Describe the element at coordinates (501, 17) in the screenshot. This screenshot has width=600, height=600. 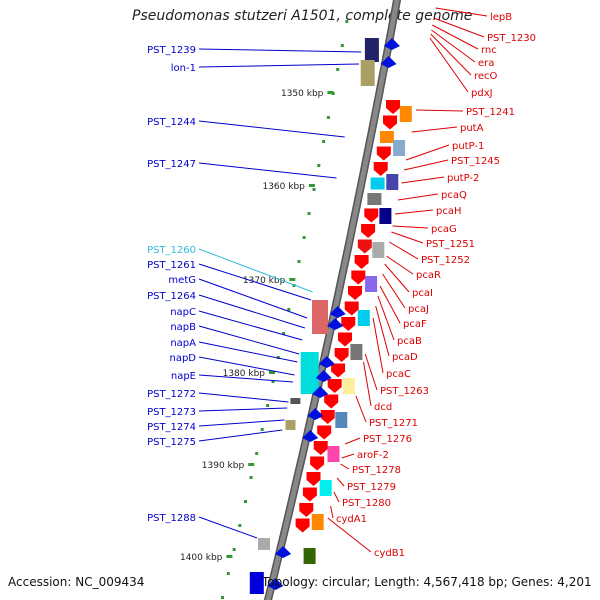
I see `right-gene-label: lepB` at that location.